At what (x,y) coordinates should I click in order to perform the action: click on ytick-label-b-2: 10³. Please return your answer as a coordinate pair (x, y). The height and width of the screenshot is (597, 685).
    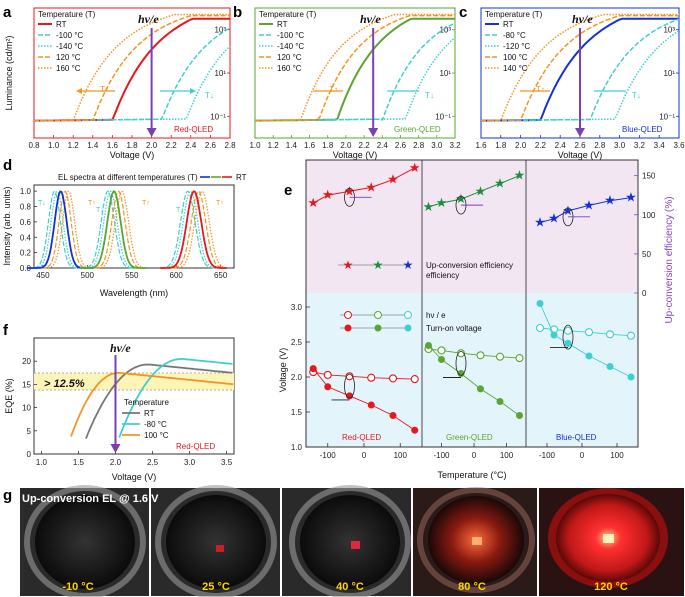
    Looking at the image, I should click on (445, 30).